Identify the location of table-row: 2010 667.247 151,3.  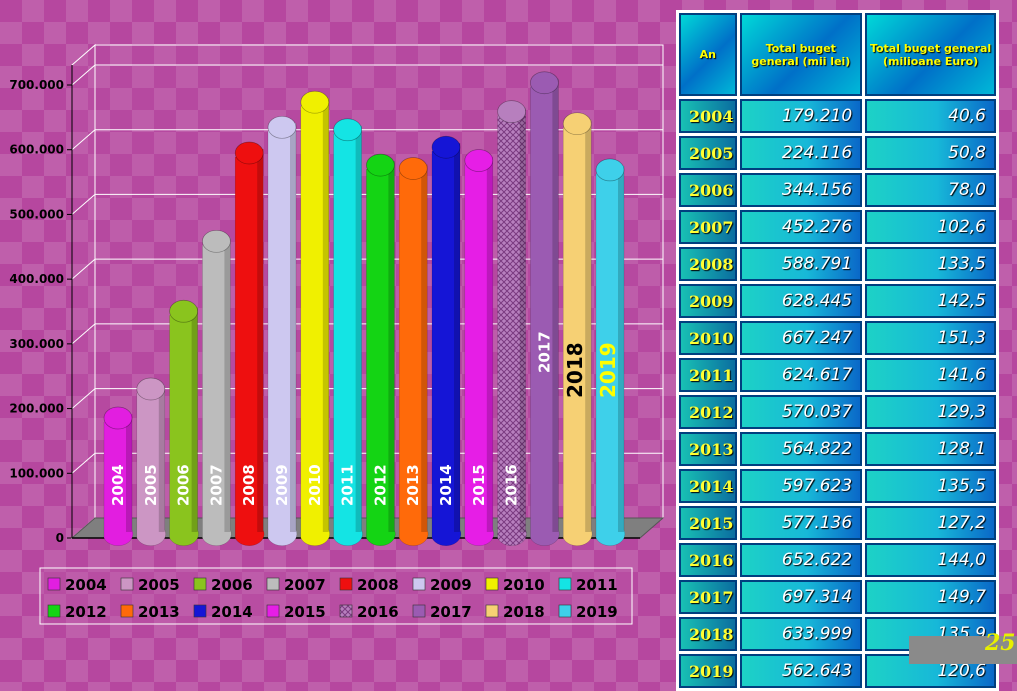
(837, 338).